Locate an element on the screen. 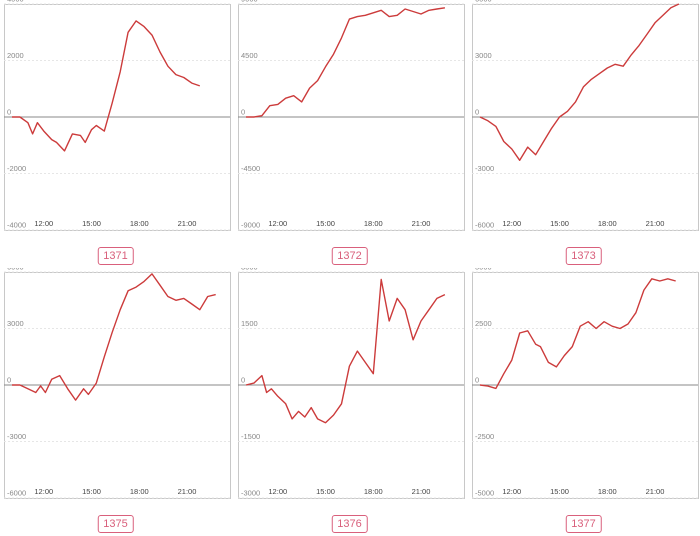  y-tick-label: 9000 is located at coordinates (249, 2).